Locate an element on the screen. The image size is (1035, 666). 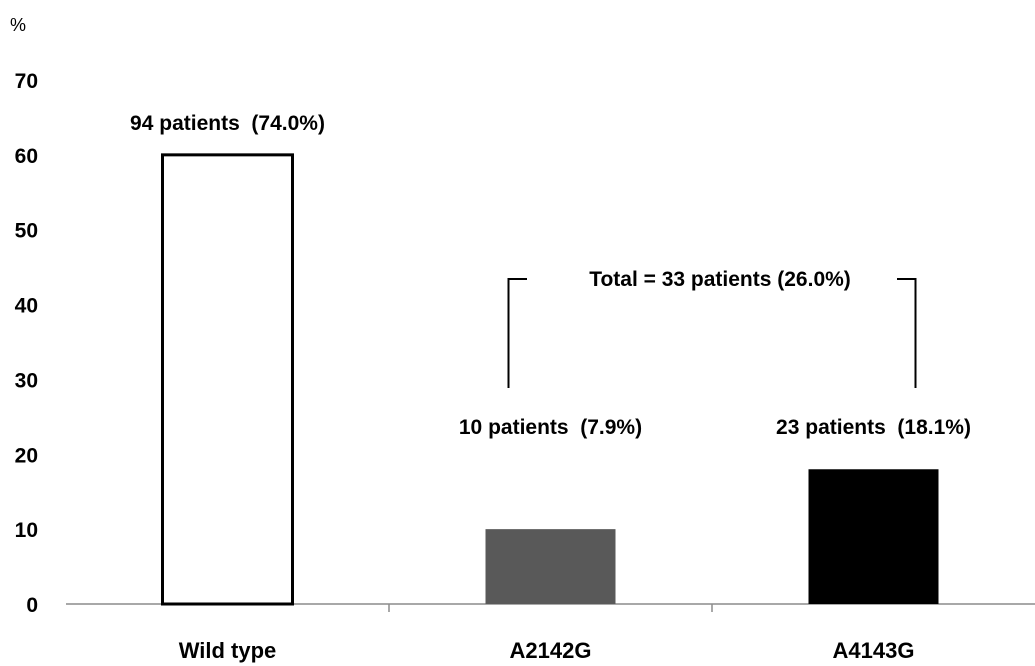
x-axis: Wild type A2142G A4143G is located at coordinates (550, 633).